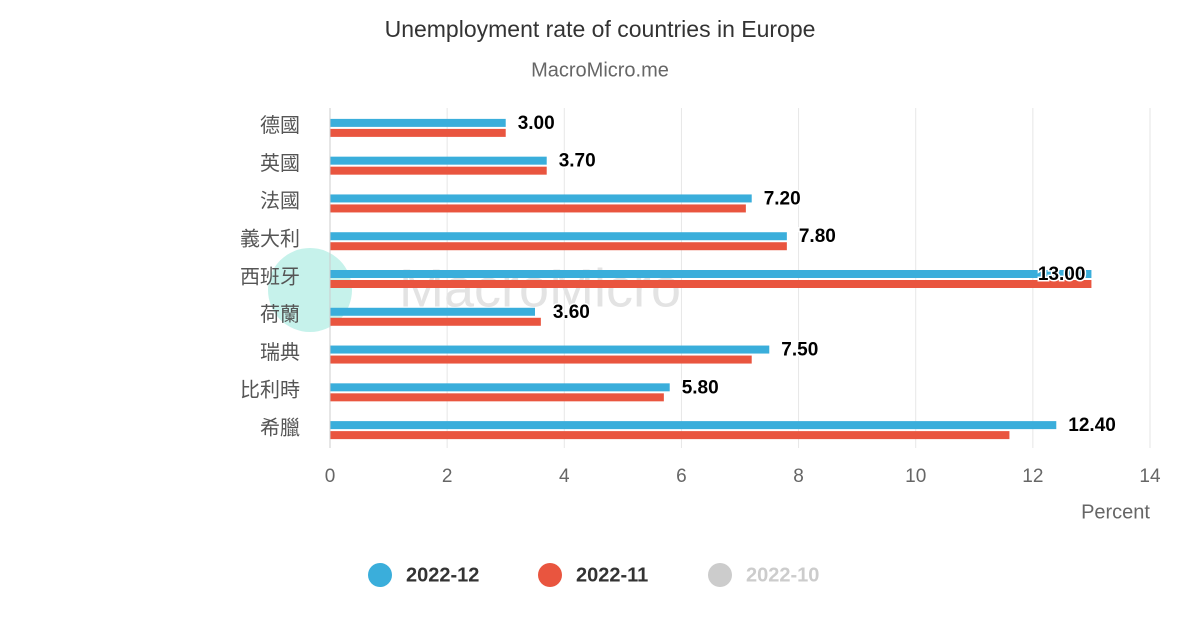 This screenshot has height=635, width=1200. I want to click on y-tick-label: 比利時, so click(270, 390).